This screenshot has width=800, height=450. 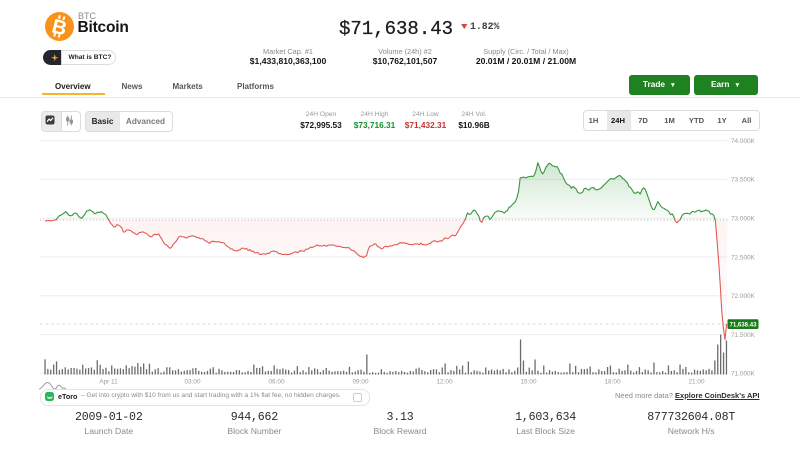 What do you see at coordinates (743, 257) in the screenshot?
I see `svg-text: 72.500K` at bounding box center [743, 257].